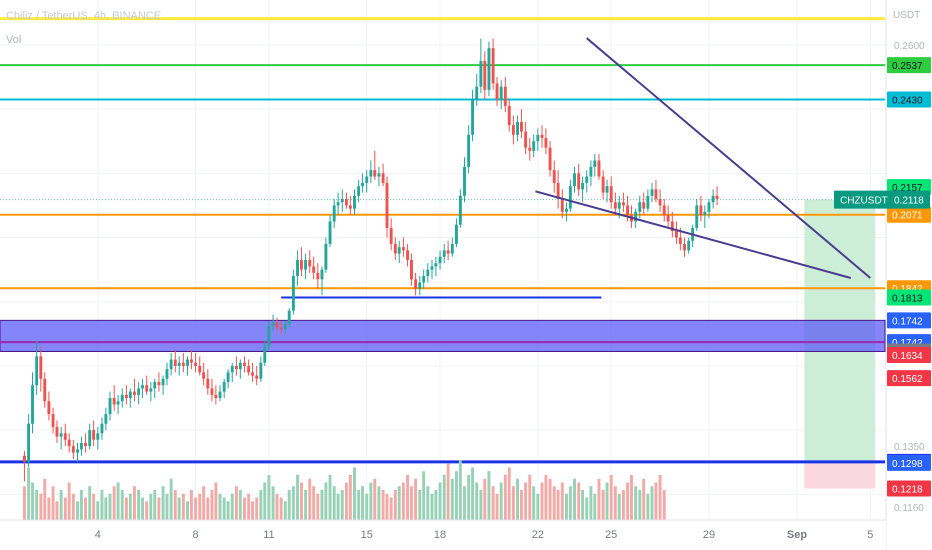  I want to click on x-tick-label: 18, so click(440, 535).